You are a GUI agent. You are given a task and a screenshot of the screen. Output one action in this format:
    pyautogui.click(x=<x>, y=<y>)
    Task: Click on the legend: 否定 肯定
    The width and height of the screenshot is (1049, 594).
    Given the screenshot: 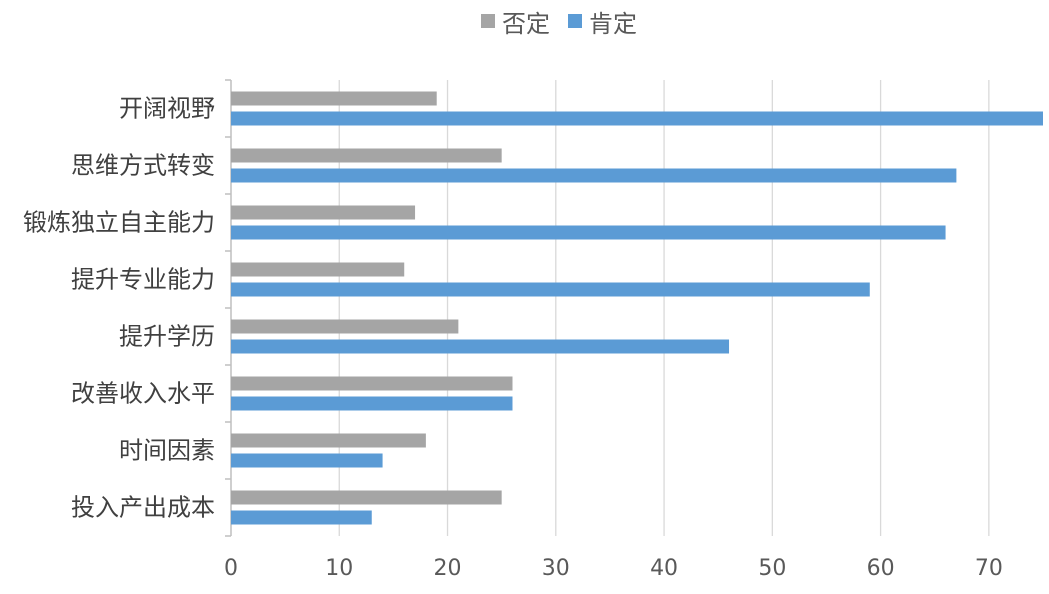 What is the action you would take?
    pyautogui.click(x=559, y=24)
    